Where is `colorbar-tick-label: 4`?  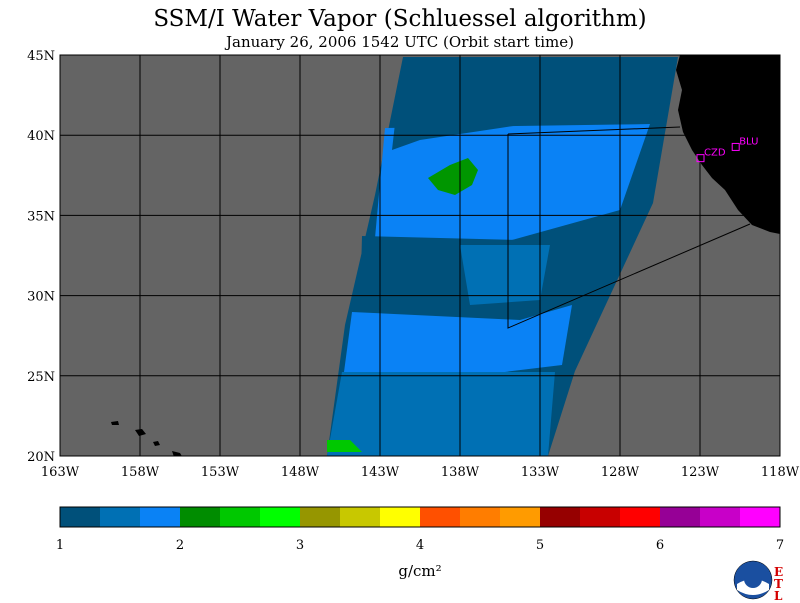
colorbar-tick-label: 4 is located at coordinates (420, 545).